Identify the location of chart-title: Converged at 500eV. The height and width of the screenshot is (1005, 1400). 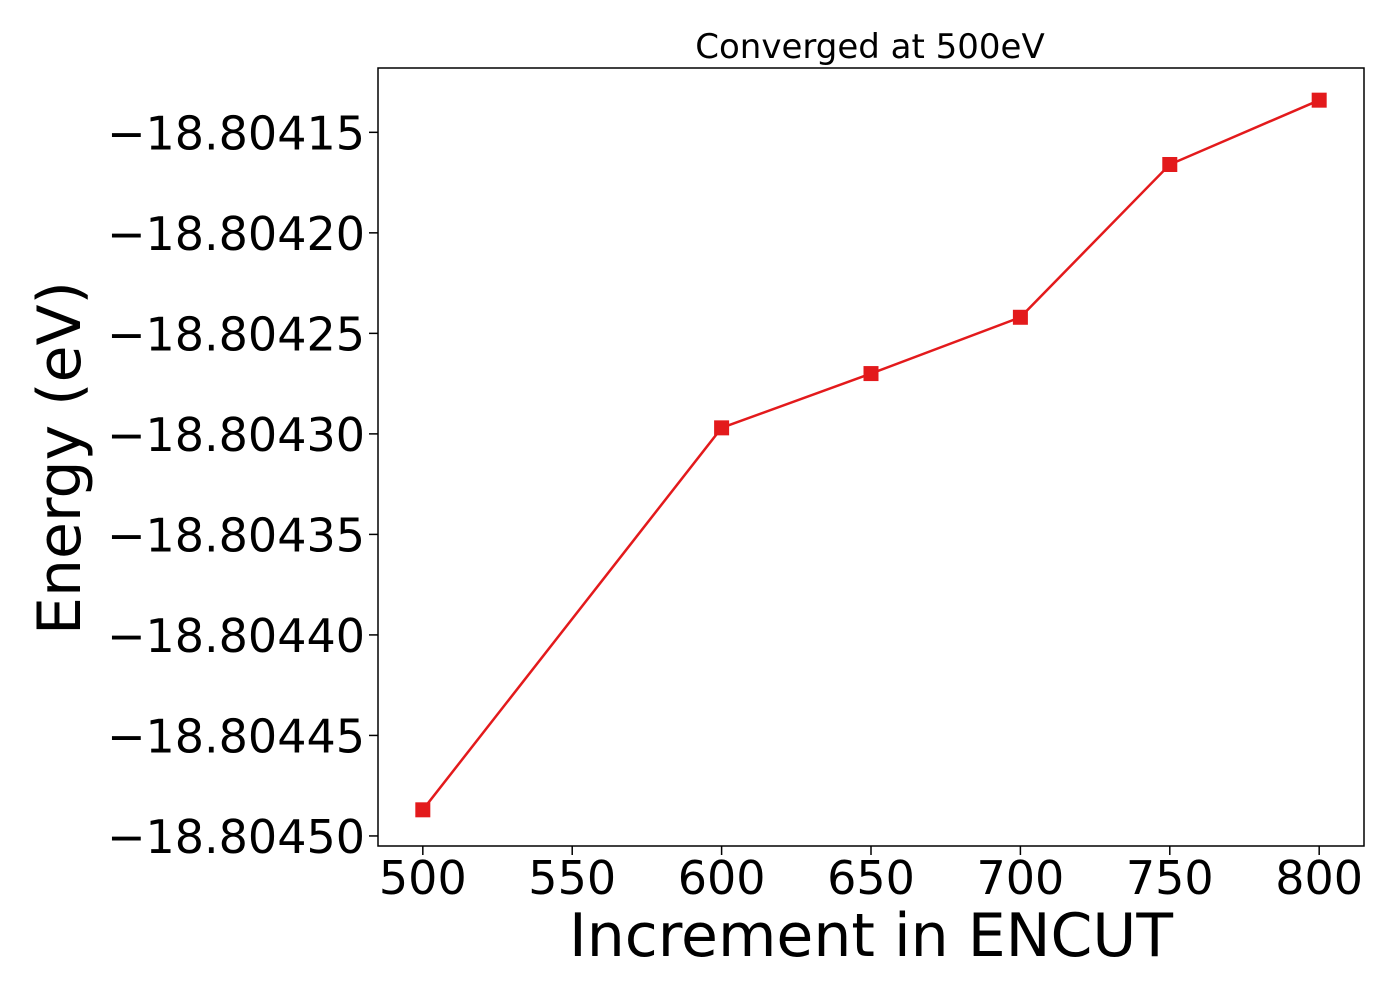
(869, 47).